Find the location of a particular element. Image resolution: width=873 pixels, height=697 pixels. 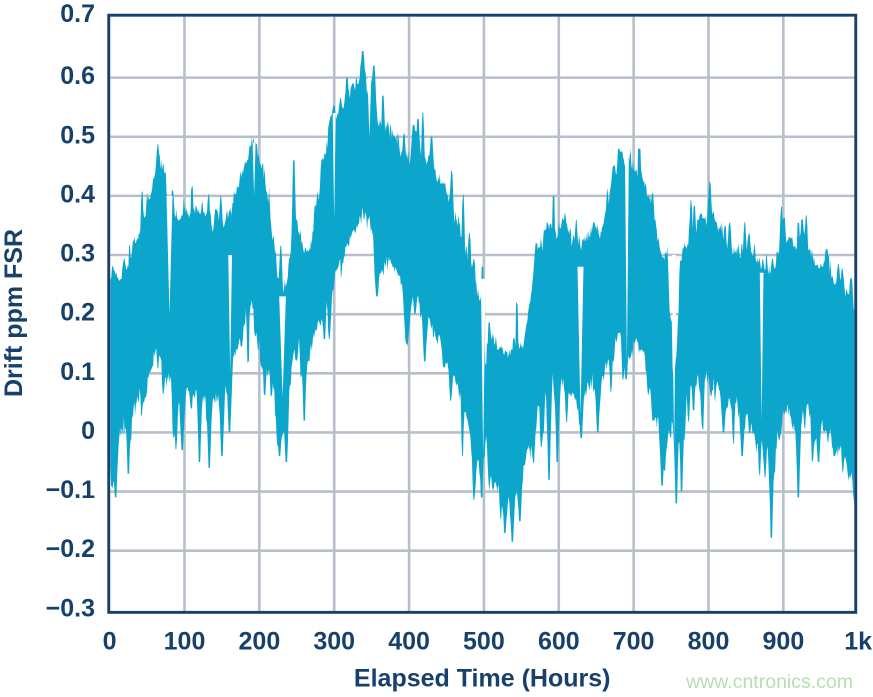

svg-text: 800 is located at coordinates (709, 642).